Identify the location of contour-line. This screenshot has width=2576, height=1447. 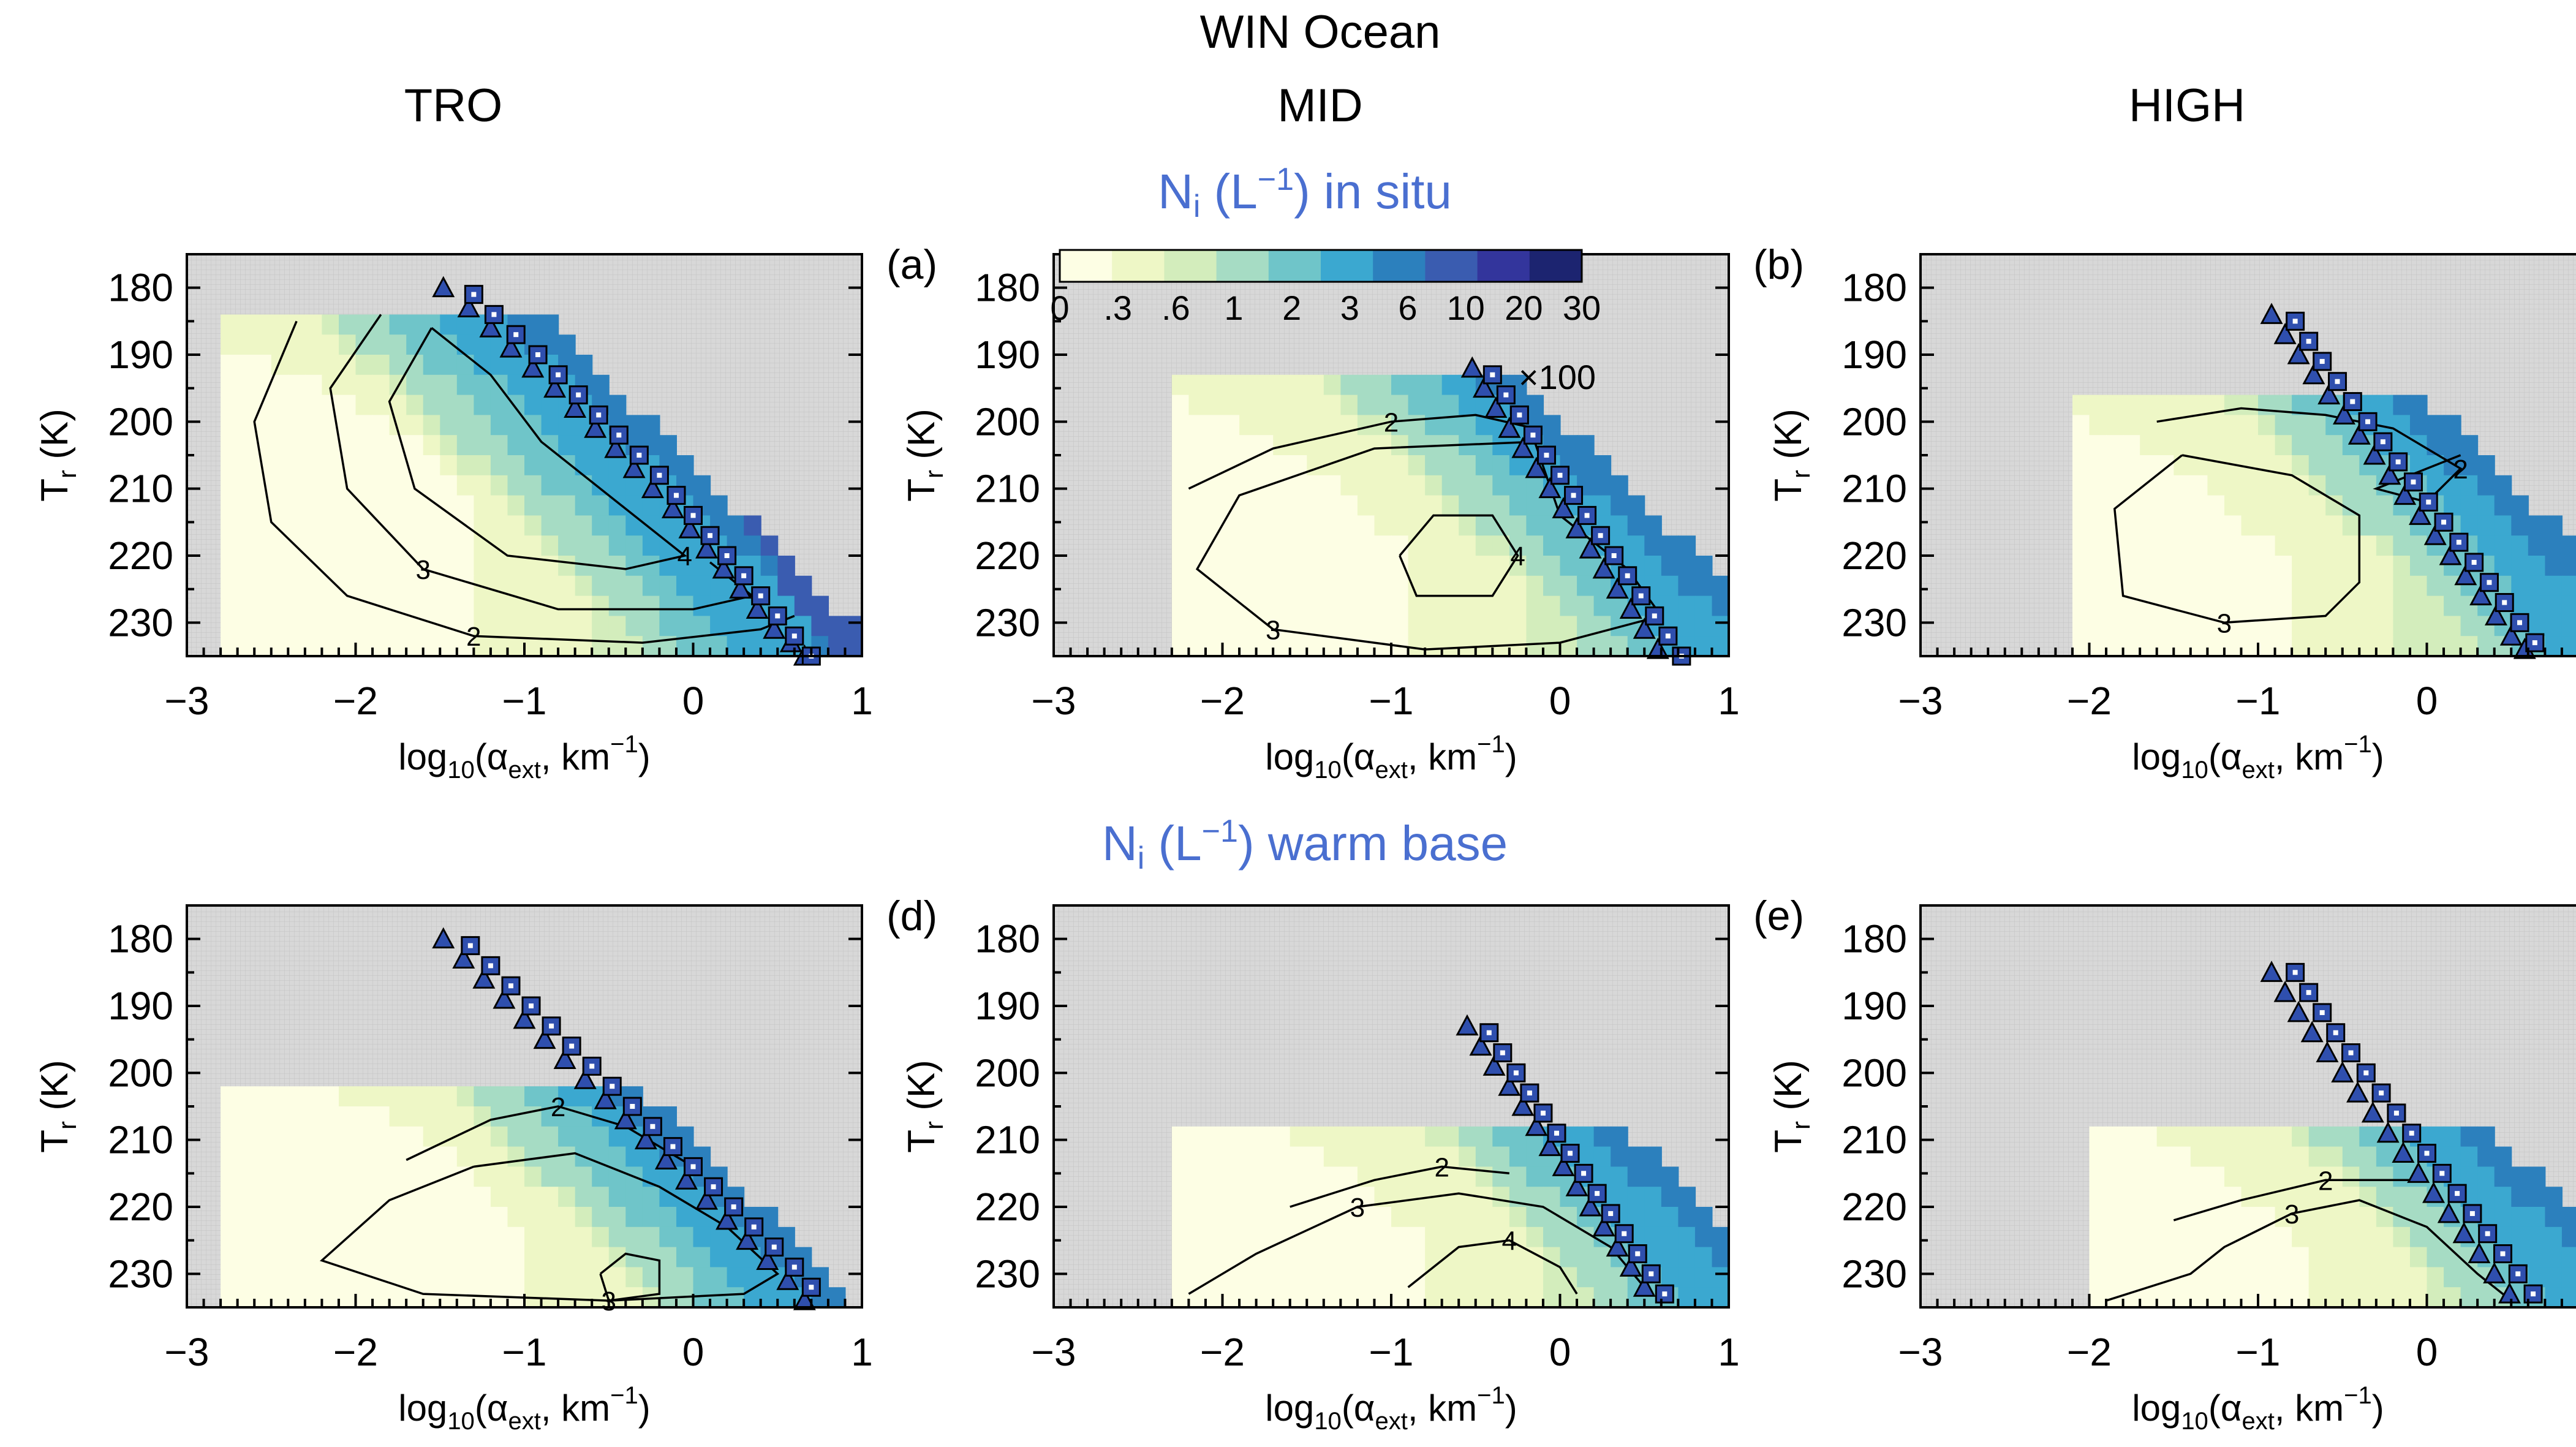
(2237, 539).